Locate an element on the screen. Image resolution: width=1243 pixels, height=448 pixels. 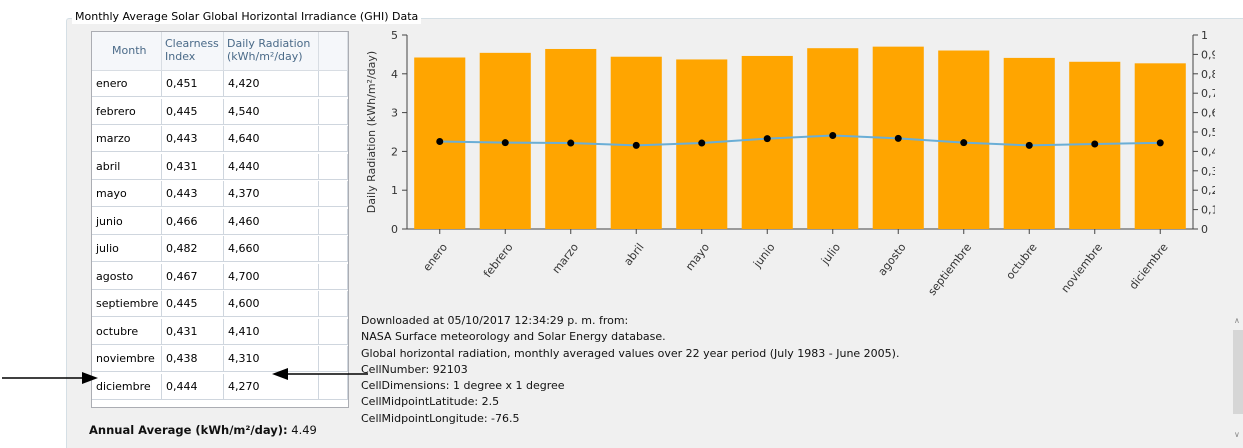
clearness-cell: 0,466 is located at coordinates (193, 221).